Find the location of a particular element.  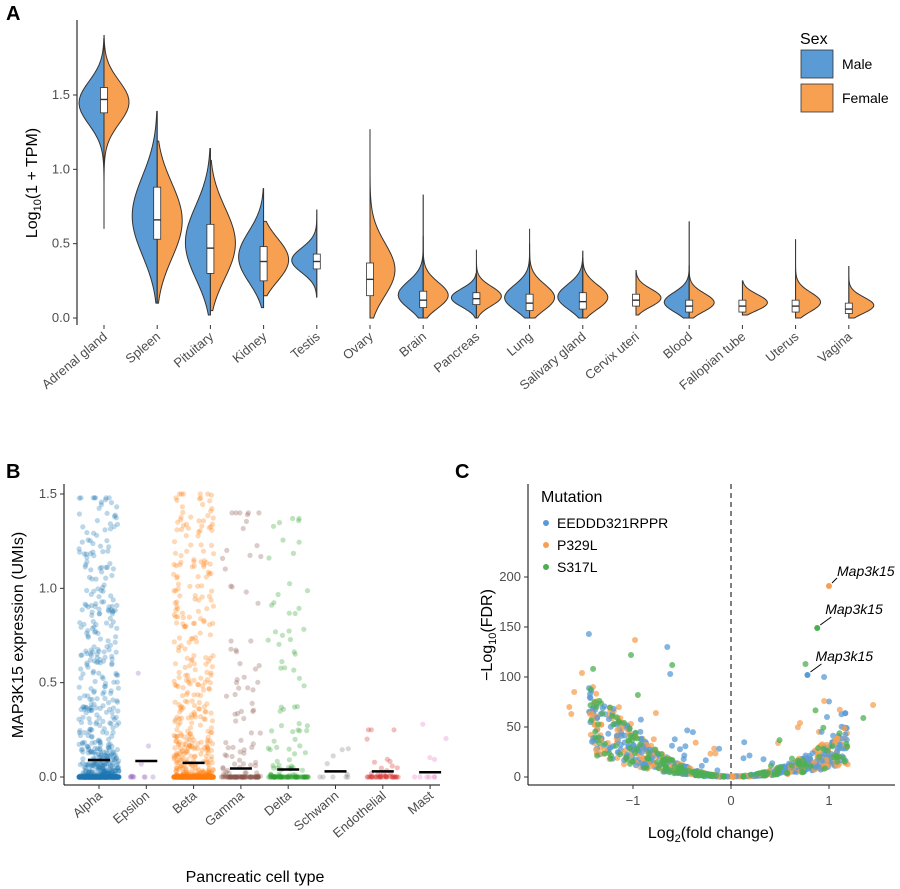

legend-swatch-female is located at coordinates (817, 98).